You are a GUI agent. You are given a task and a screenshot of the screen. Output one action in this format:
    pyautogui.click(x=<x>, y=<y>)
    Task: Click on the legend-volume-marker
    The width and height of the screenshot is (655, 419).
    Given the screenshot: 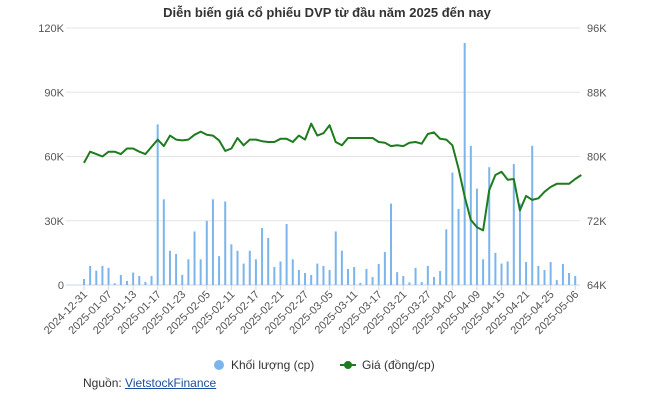 What is the action you would take?
    pyautogui.click(x=219, y=365)
    